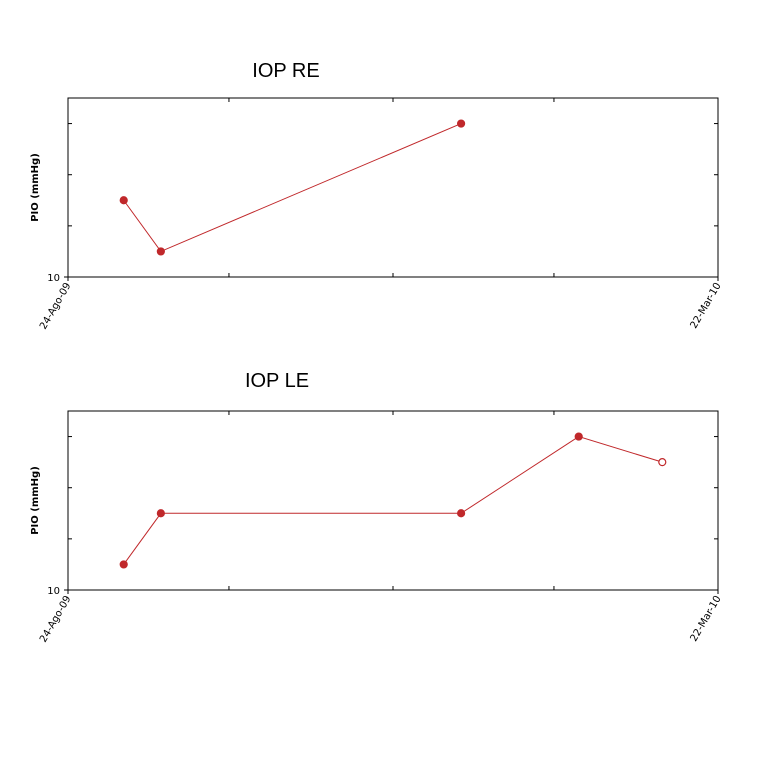 Image resolution: width=768 pixels, height=768 pixels. What do you see at coordinates (285, 71) in the screenshot?
I see `chart-title: IOP RE` at bounding box center [285, 71].